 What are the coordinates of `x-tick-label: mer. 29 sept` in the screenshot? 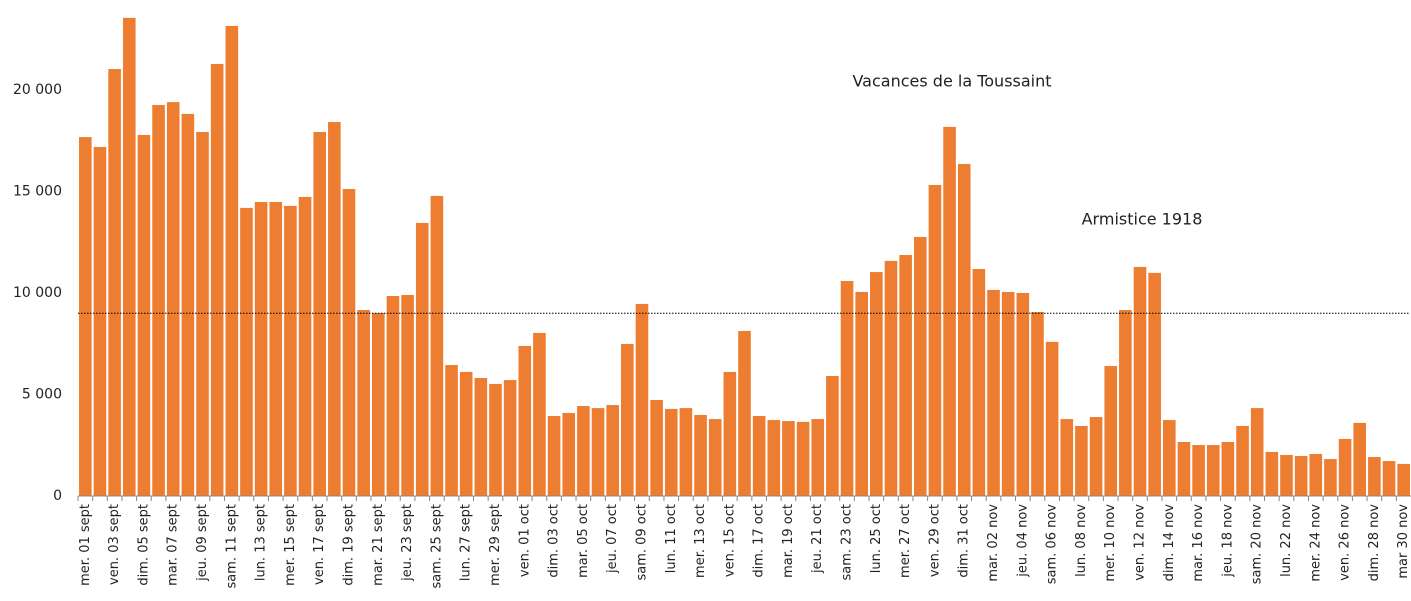 It's located at (495, 545).